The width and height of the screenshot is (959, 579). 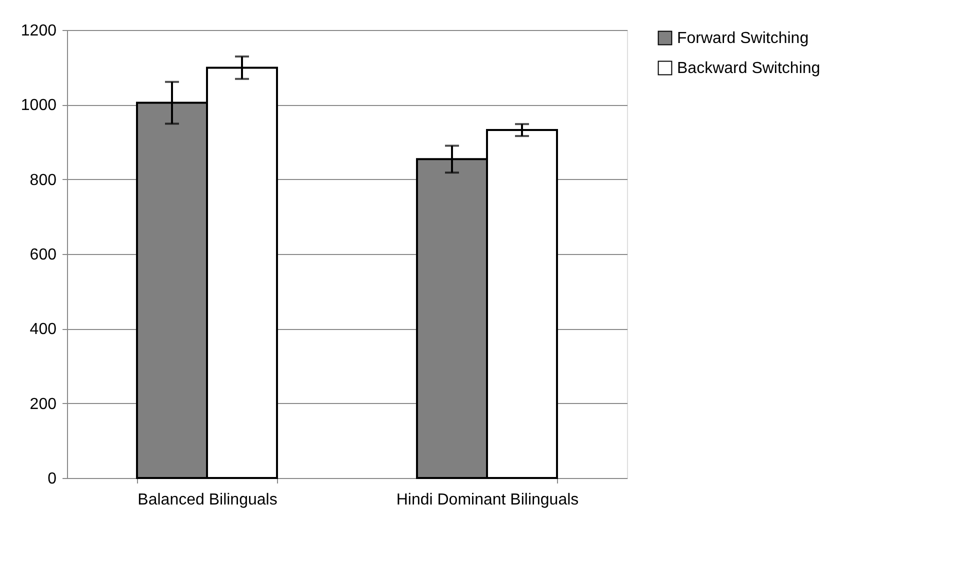 What do you see at coordinates (208, 500) in the screenshot?
I see `x-tick-label: Balanced Bilinguals` at bounding box center [208, 500].